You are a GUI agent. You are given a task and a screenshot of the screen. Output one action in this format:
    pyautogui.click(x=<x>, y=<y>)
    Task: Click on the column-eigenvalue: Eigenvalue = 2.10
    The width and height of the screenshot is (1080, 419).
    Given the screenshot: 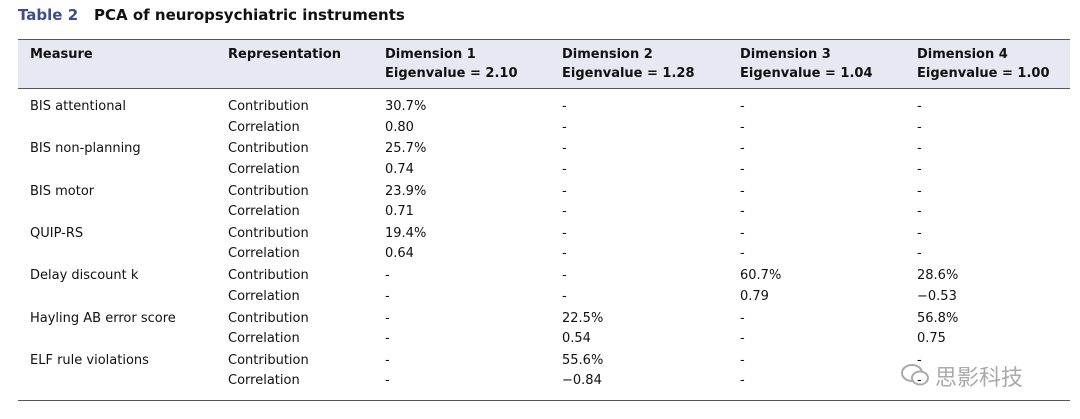 What is the action you would take?
    pyautogui.click(x=451, y=73)
    